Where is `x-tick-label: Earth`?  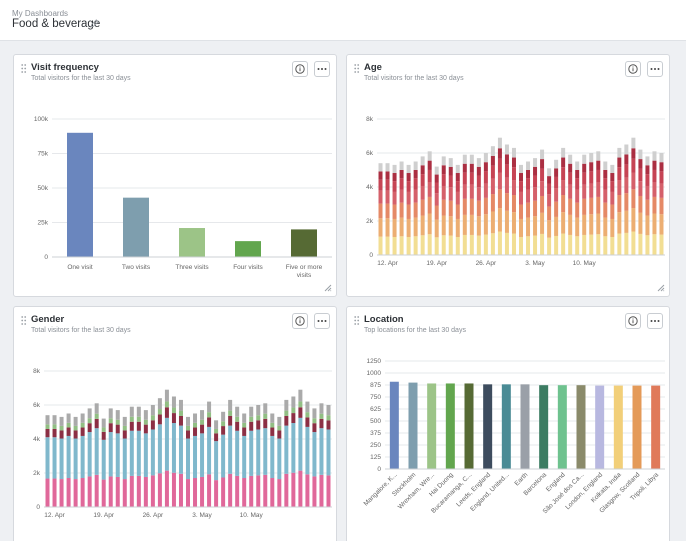 x-tick-label: Earth is located at coordinates (521, 479).